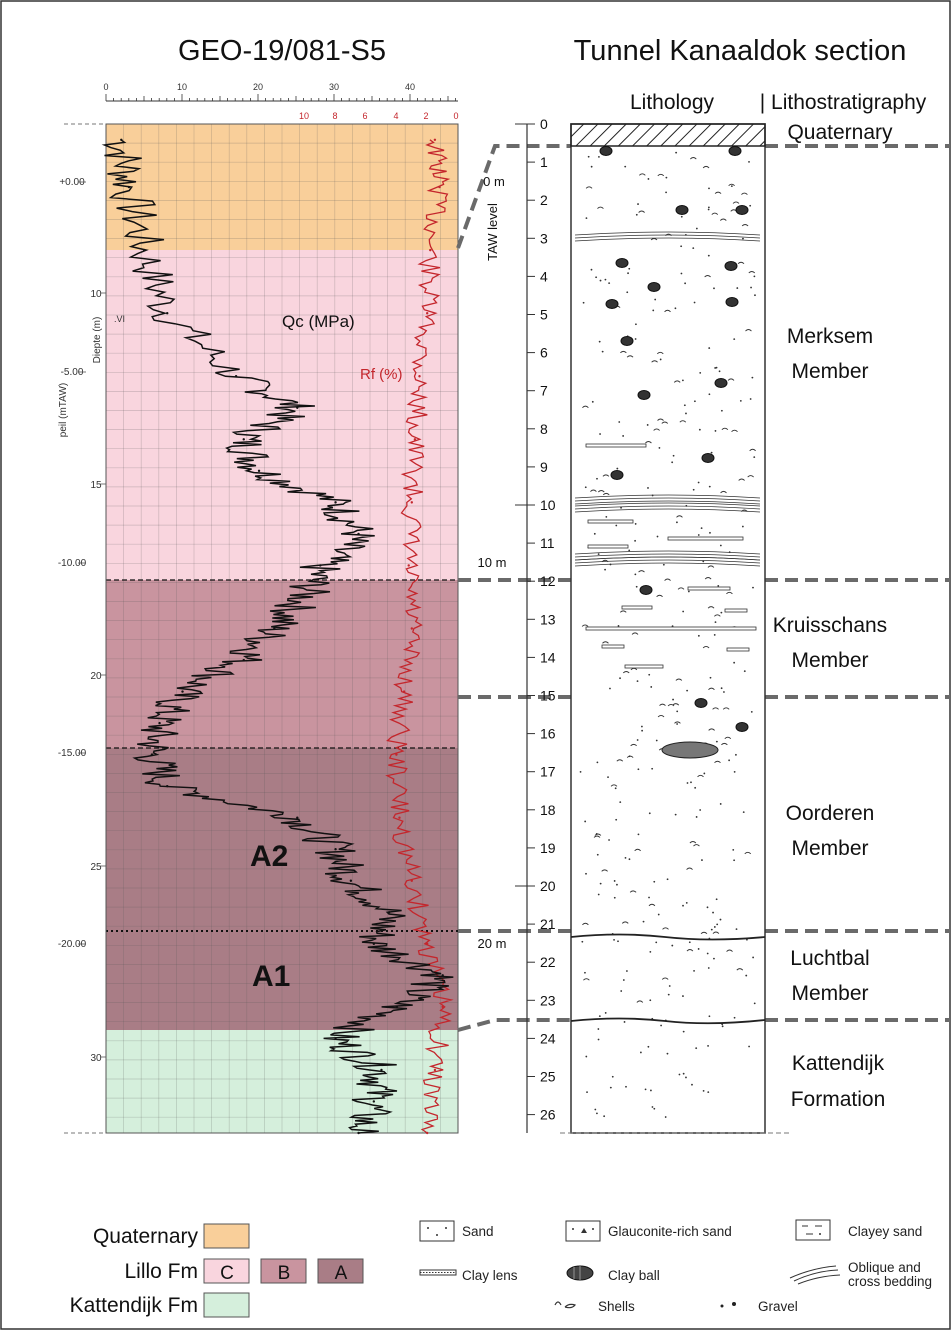 The width and height of the screenshot is (951, 1330). Describe the element at coordinates (72, 372) in the screenshot. I see `level-tick-5: -5.00` at that location.